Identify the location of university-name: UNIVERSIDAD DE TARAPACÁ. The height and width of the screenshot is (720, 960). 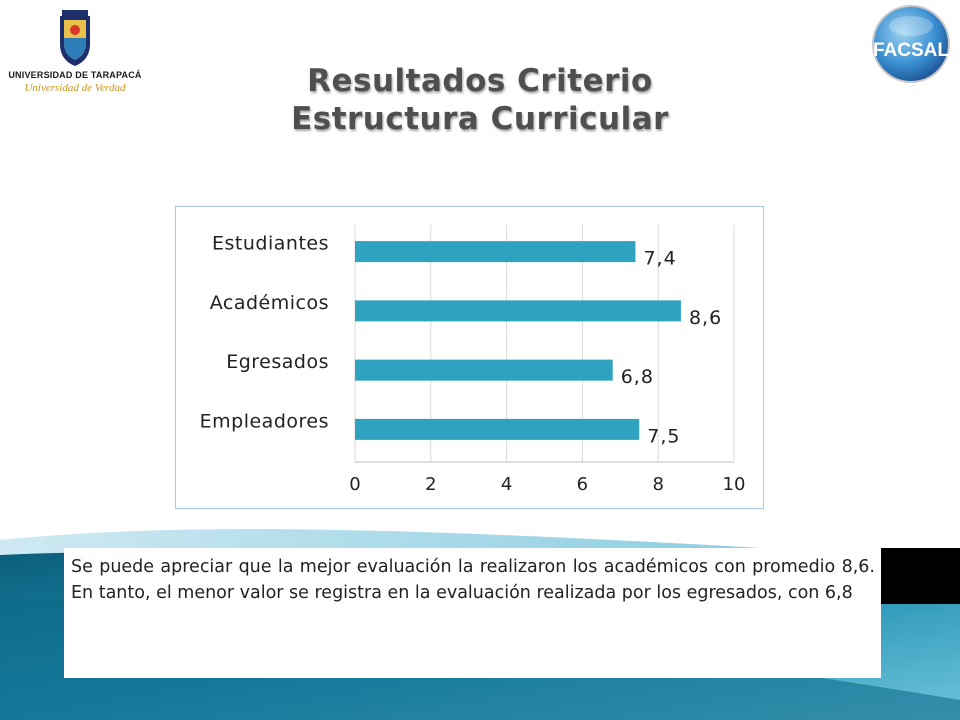
(75, 75).